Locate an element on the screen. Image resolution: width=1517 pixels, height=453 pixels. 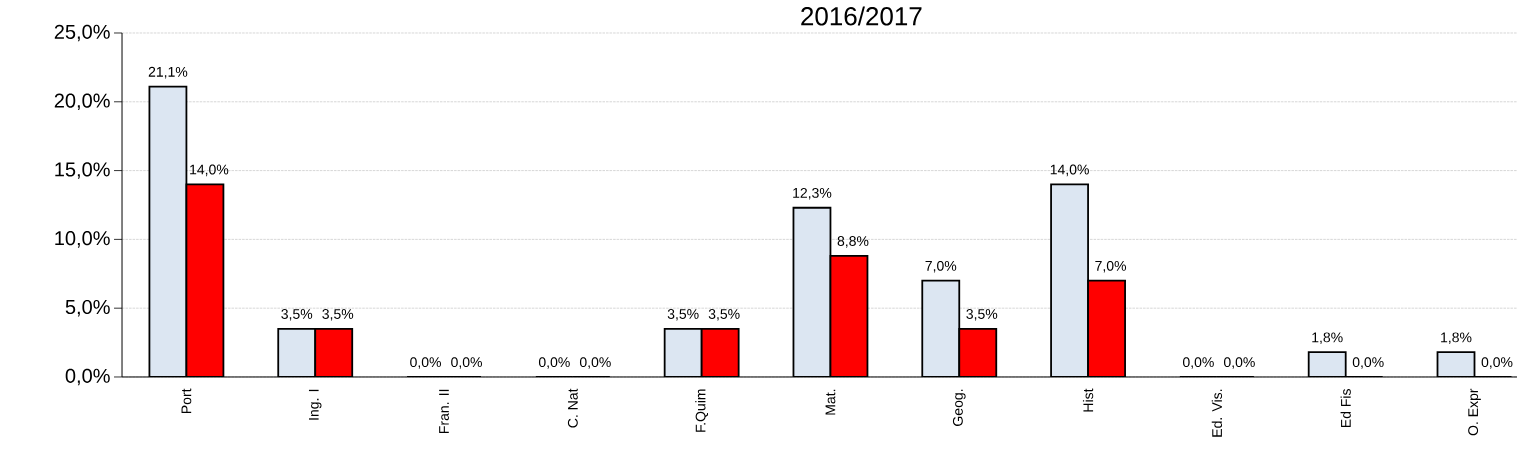
y-tick-label: 15,0% is located at coordinates (82, 170).